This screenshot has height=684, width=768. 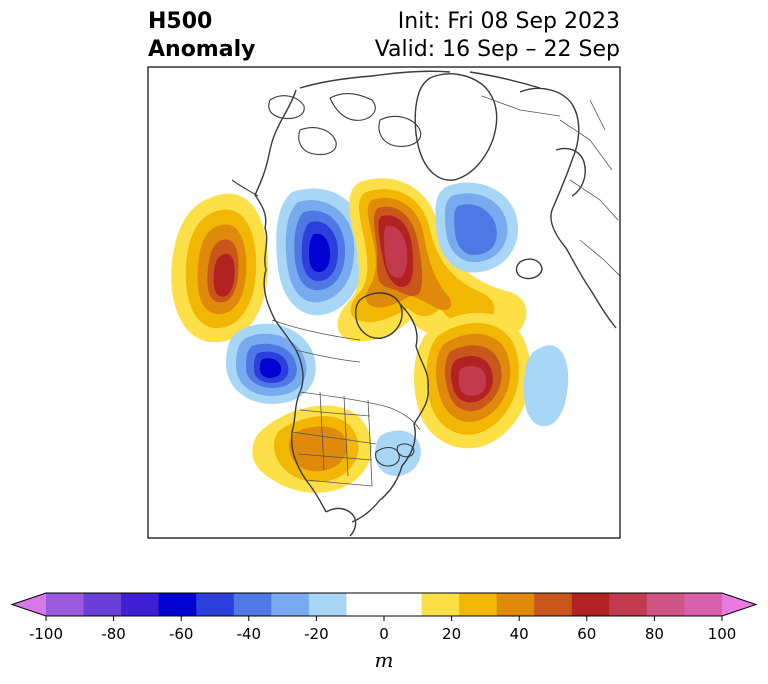 What do you see at coordinates (451, 634) in the screenshot?
I see `colorbar-tick-label: 20` at bounding box center [451, 634].